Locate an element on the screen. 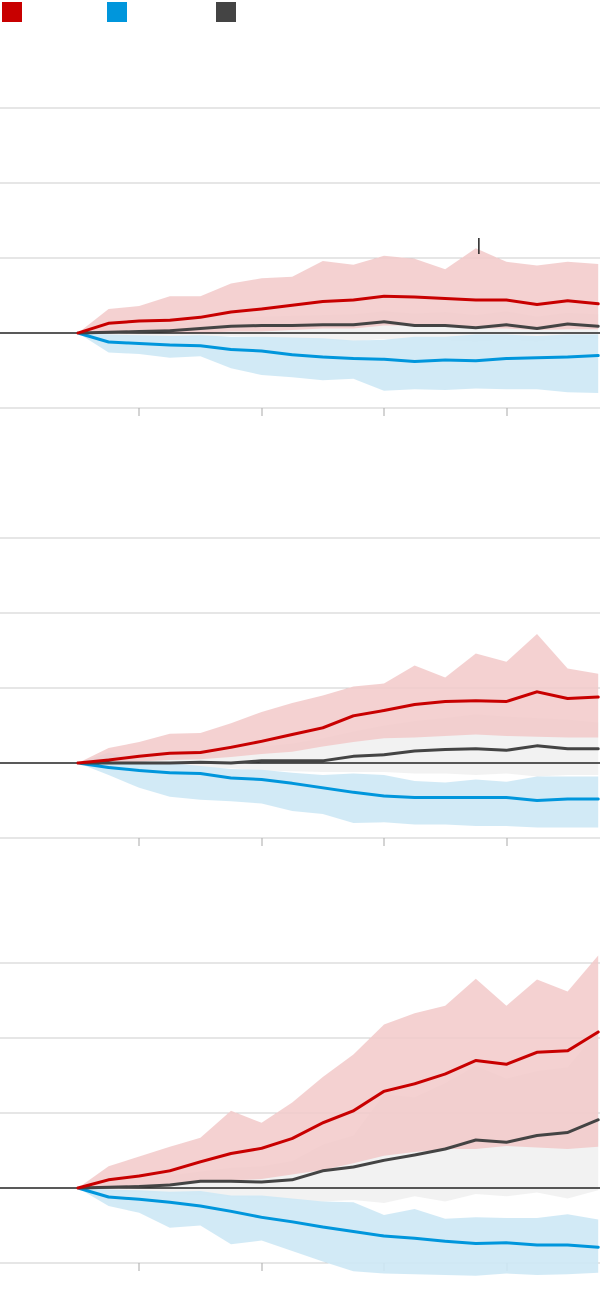  legend-swatch-blue is located at coordinates (117, 12).